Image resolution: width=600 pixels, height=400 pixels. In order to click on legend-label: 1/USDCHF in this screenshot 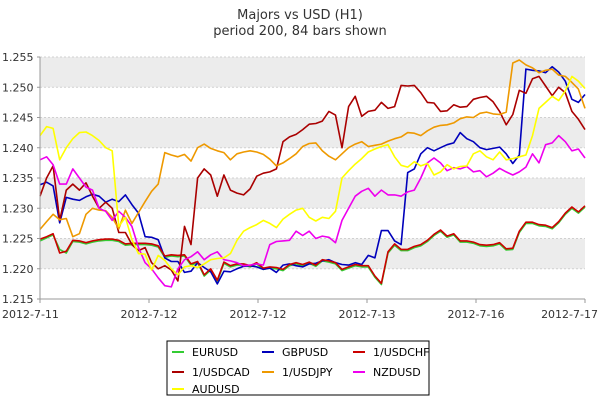, I will do `click(401, 352)`.